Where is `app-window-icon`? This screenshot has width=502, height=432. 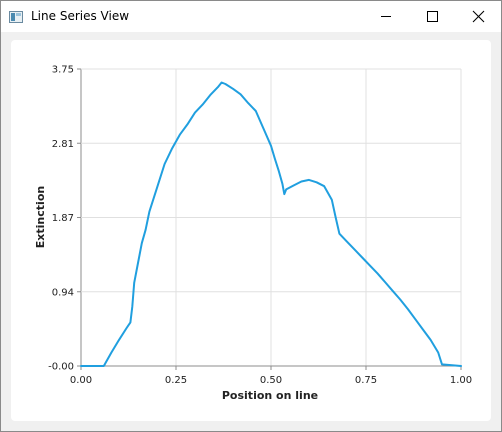 app-window-icon is located at coordinates (16, 16).